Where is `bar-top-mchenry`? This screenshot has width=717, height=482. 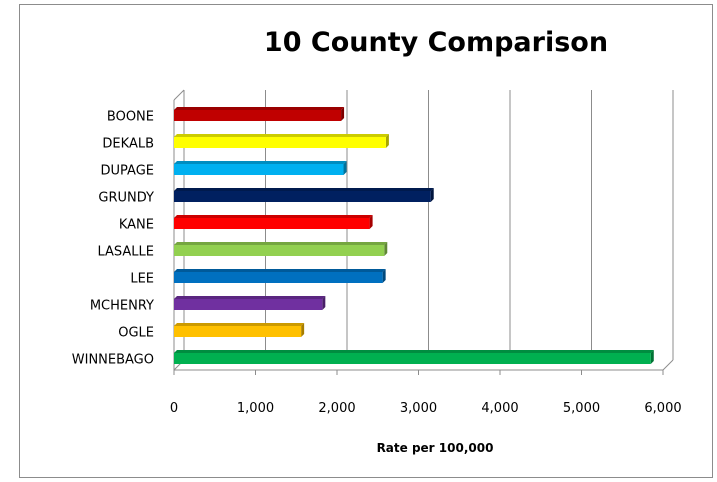 bar-top-mchenry is located at coordinates (250, 297).